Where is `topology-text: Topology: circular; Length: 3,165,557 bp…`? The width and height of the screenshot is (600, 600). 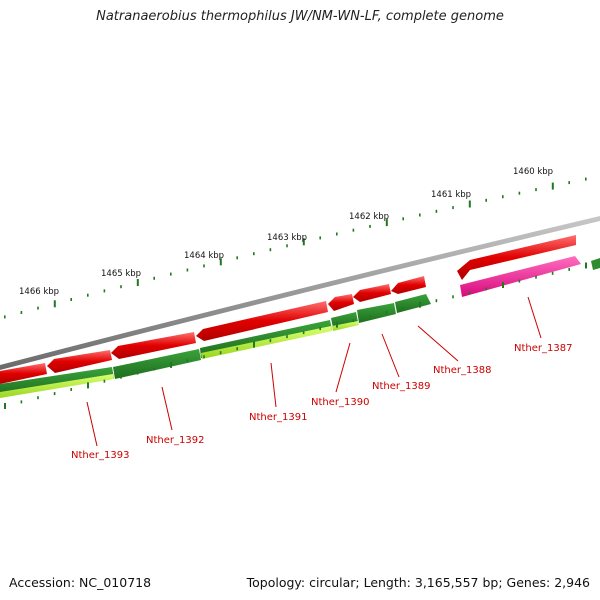 topology-text: Topology: circular; Length: 3,165,557 bp… is located at coordinates (418, 582).